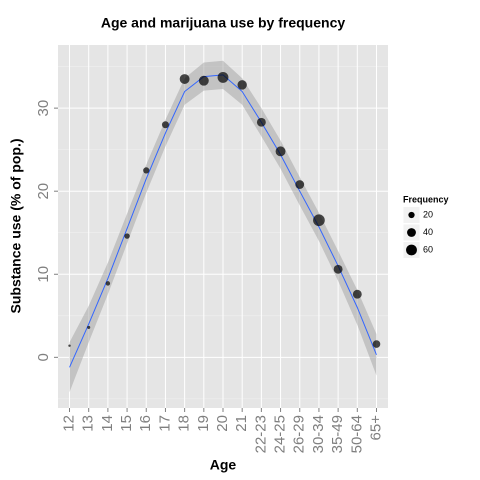 The height and width of the screenshot is (480, 480). What do you see at coordinates (126, 423) in the screenshot?
I see `x-tick-label: 15` at bounding box center [126, 423].